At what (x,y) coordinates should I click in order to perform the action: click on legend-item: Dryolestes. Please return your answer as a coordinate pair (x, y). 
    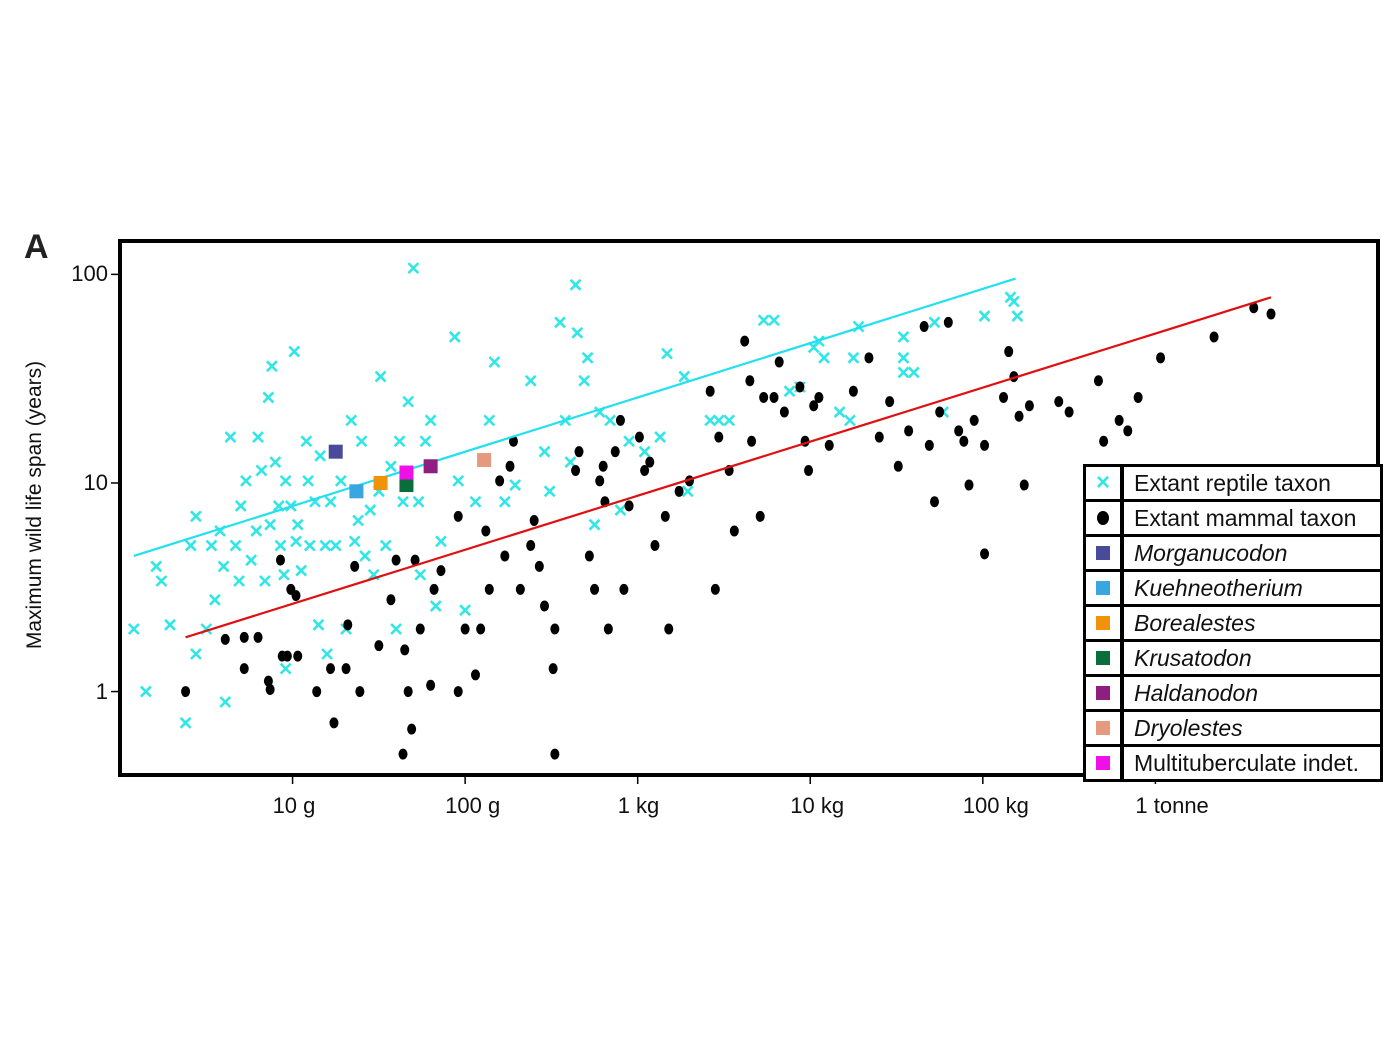
    Looking at the image, I should click on (1233, 729).